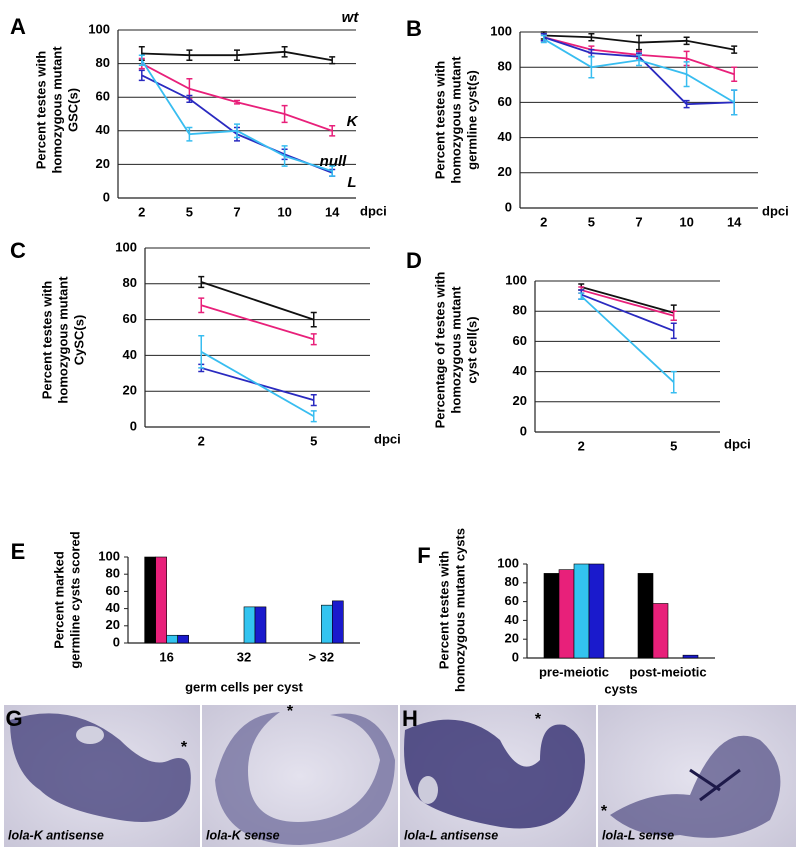 Image resolution: width=800 pixels, height=855 pixels. What do you see at coordinates (72, 110) in the screenshot?
I see `y-axis-label: GSC(s)` at bounding box center [72, 110].